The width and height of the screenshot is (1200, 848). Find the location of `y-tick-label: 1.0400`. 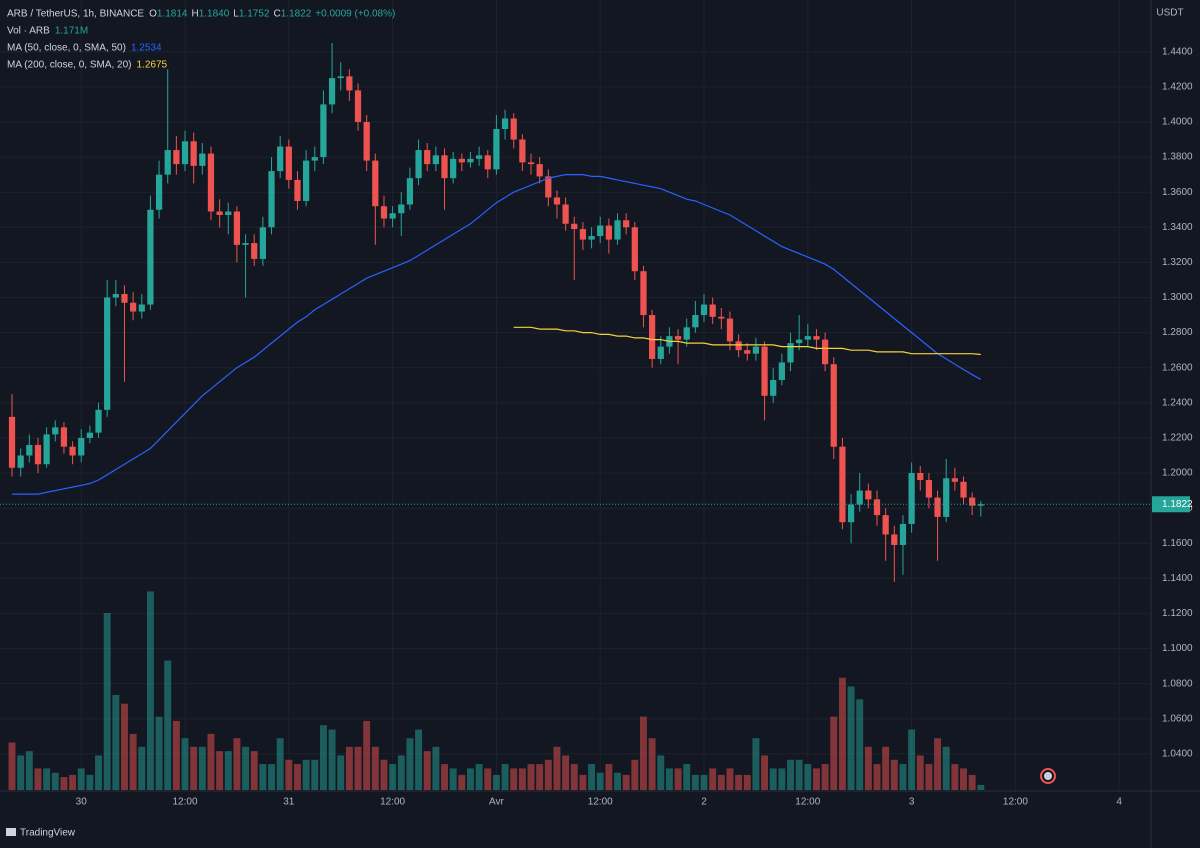

y-tick-label: 1.0400 is located at coordinates (1177, 753).